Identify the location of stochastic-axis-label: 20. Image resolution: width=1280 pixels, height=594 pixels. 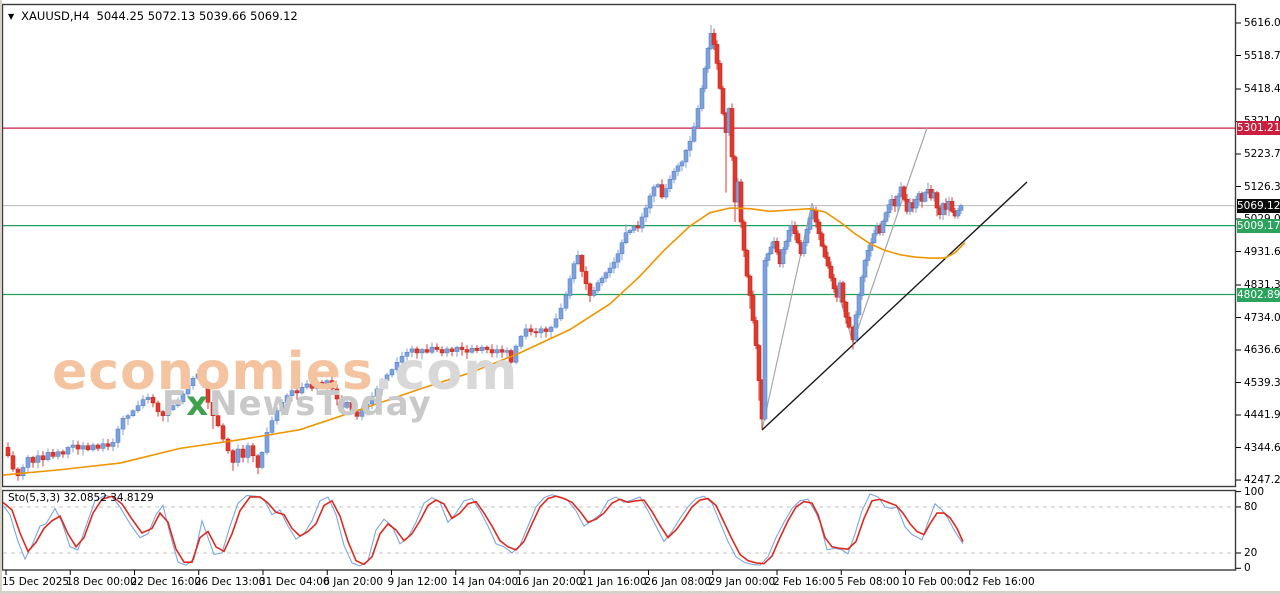
(1251, 552).